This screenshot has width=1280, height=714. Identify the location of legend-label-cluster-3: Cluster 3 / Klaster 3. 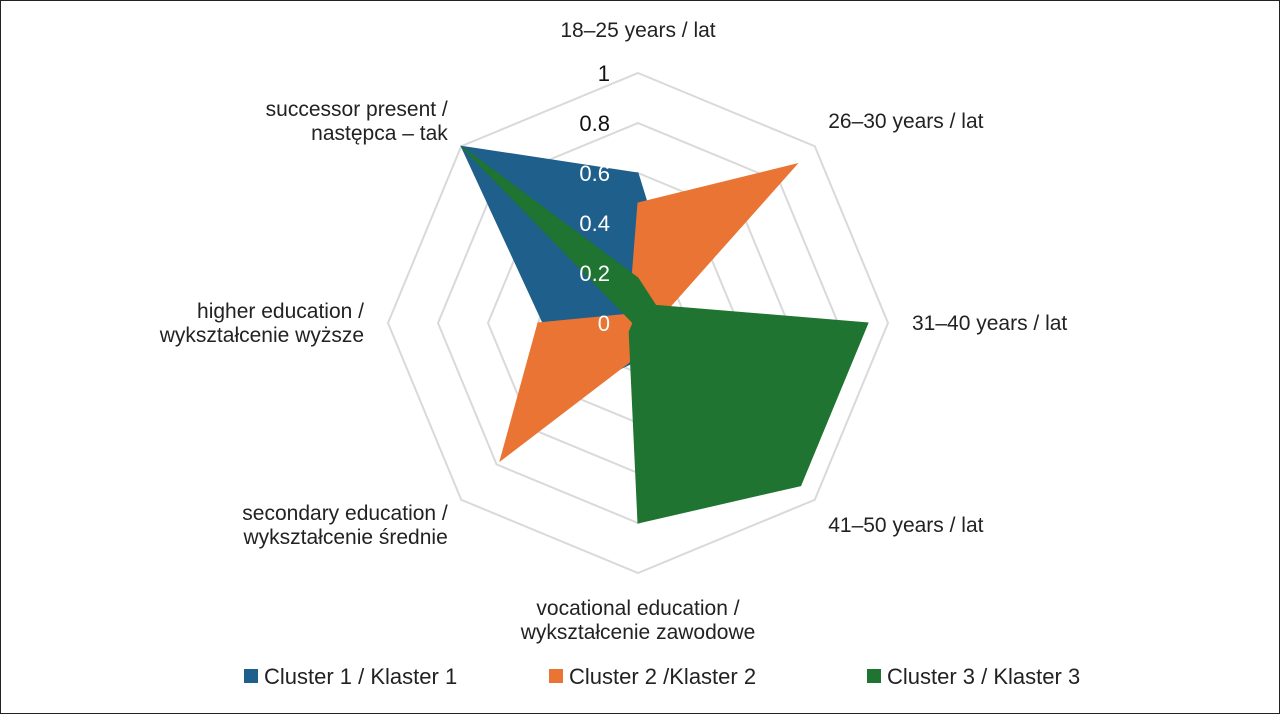
(983, 676).